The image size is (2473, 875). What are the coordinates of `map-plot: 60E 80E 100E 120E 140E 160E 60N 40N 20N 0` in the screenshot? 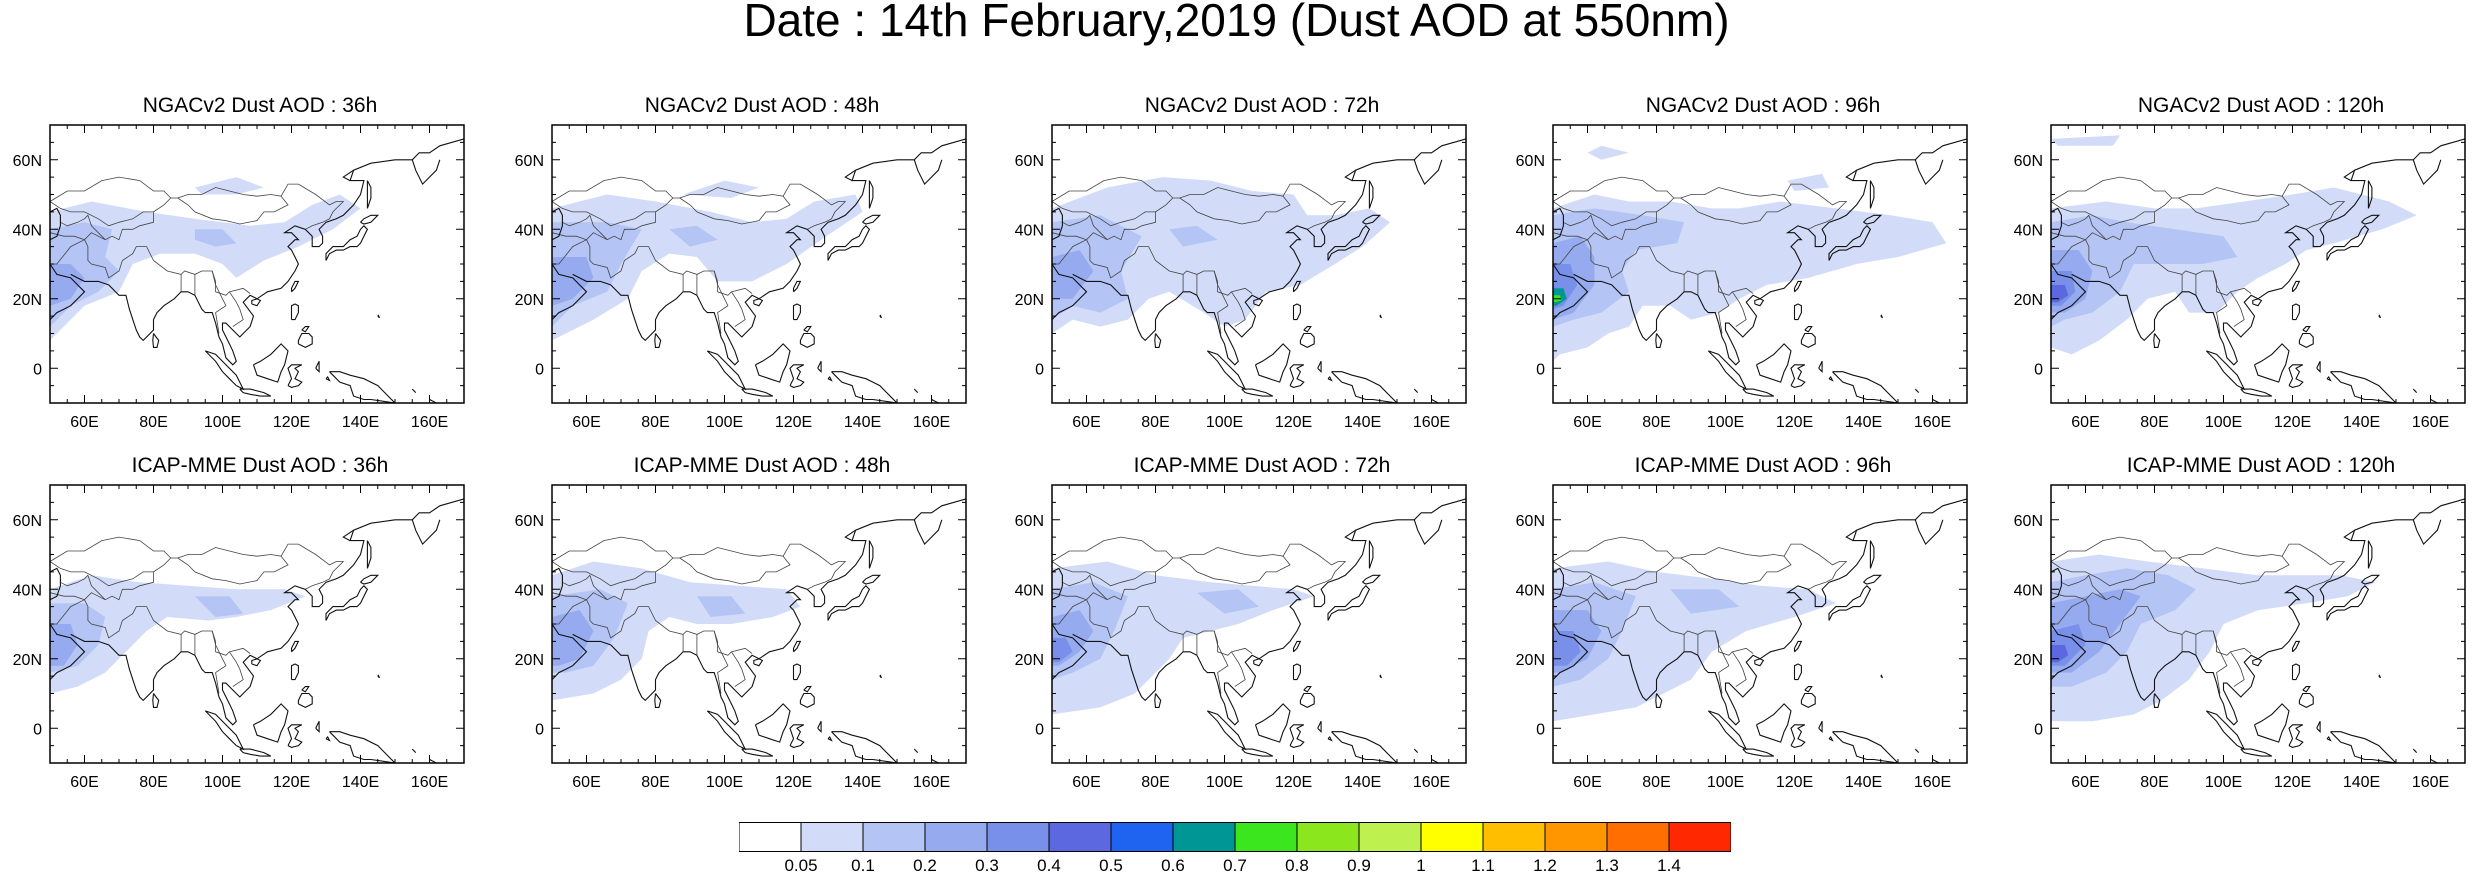 It's located at (1742, 277).